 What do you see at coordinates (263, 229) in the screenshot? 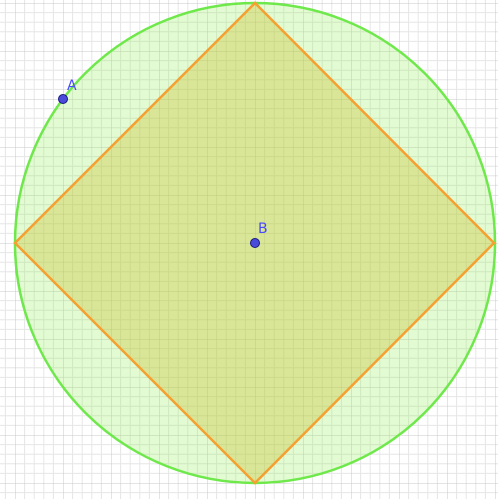
I see `point-label: B` at bounding box center [263, 229].